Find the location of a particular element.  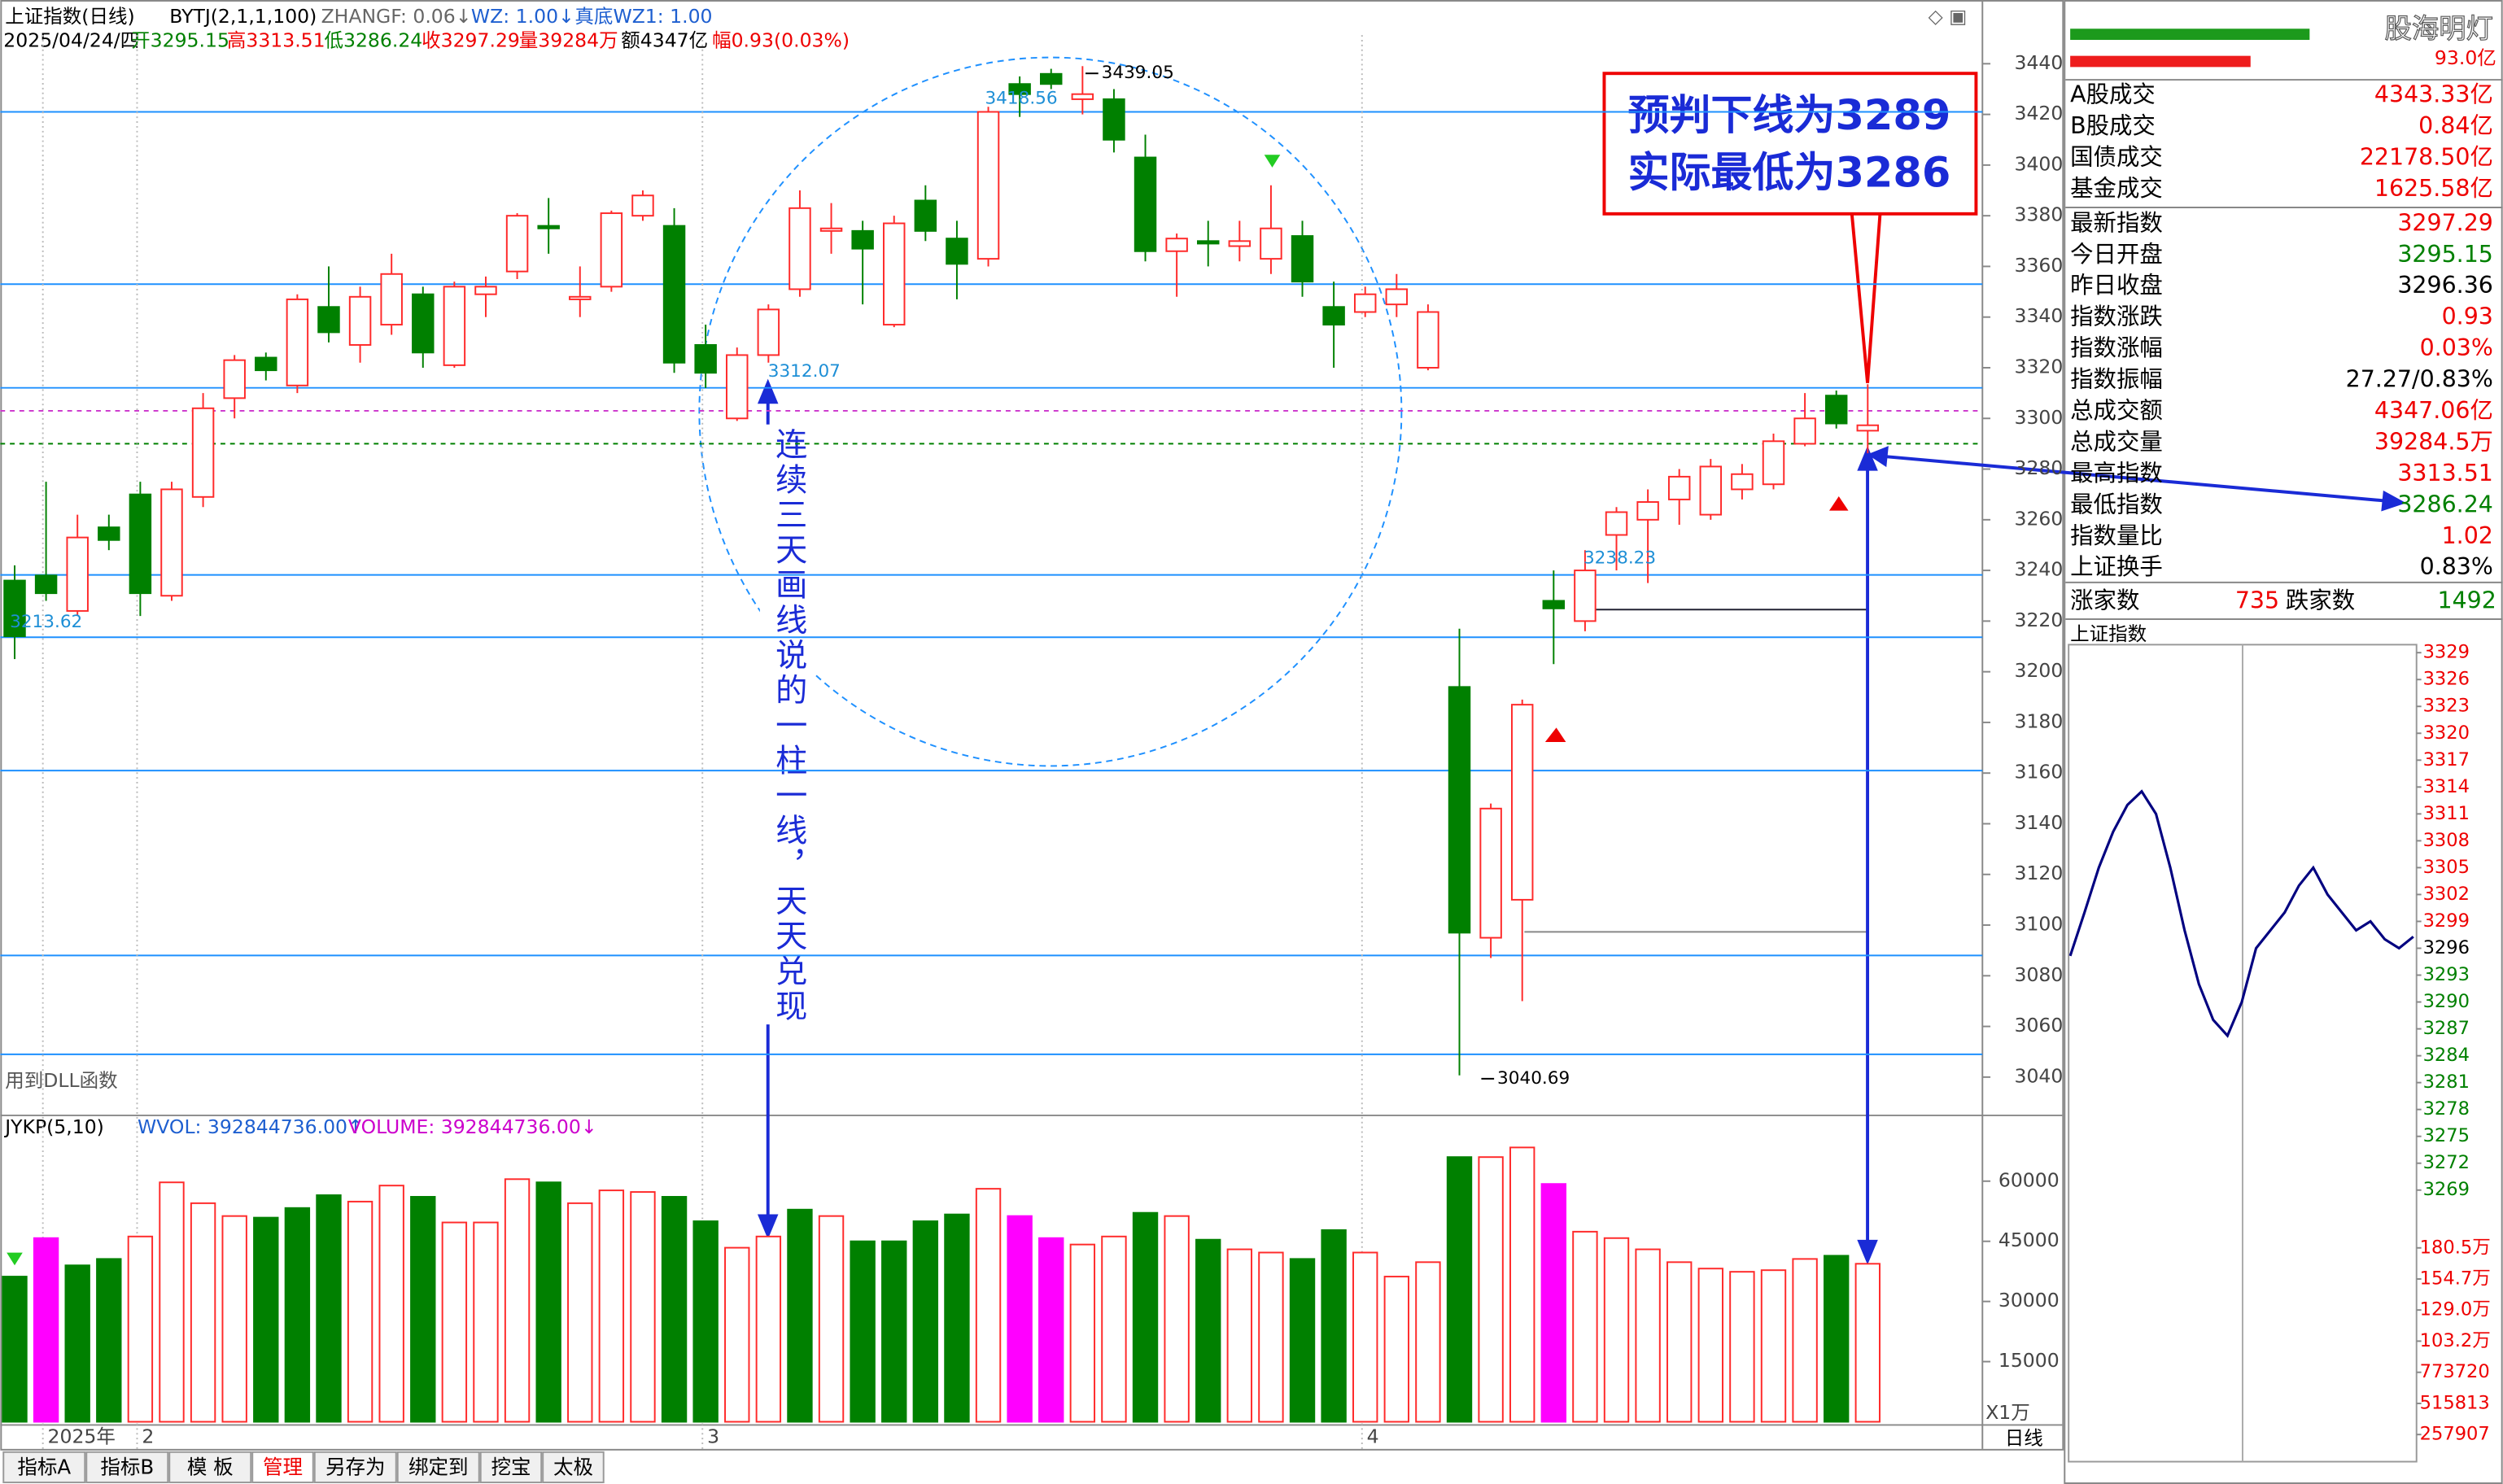

row-label: 最高指数 is located at coordinates (2117, 474).